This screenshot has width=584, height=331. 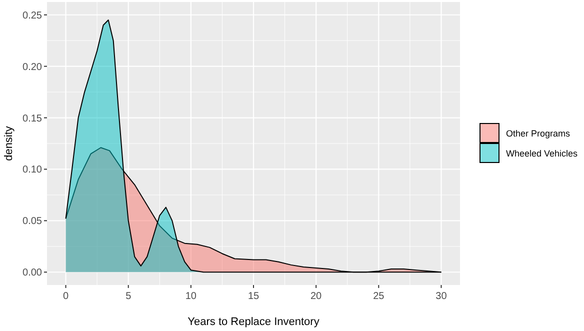 What do you see at coordinates (442, 296) in the screenshot?
I see `x-tick-label: 30` at bounding box center [442, 296].